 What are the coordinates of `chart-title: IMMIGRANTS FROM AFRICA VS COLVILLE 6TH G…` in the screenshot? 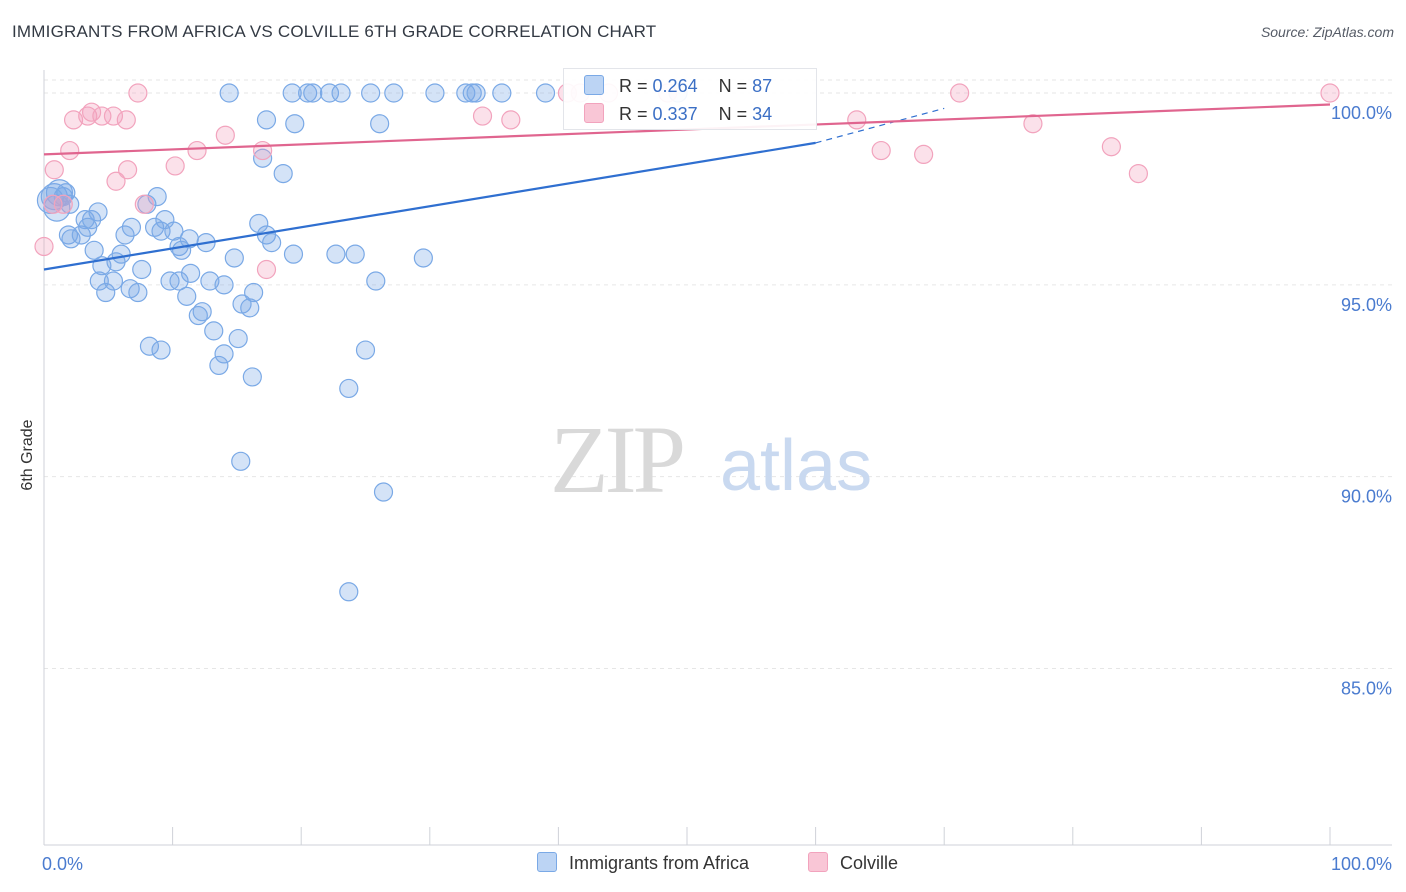 It's located at (334, 31).